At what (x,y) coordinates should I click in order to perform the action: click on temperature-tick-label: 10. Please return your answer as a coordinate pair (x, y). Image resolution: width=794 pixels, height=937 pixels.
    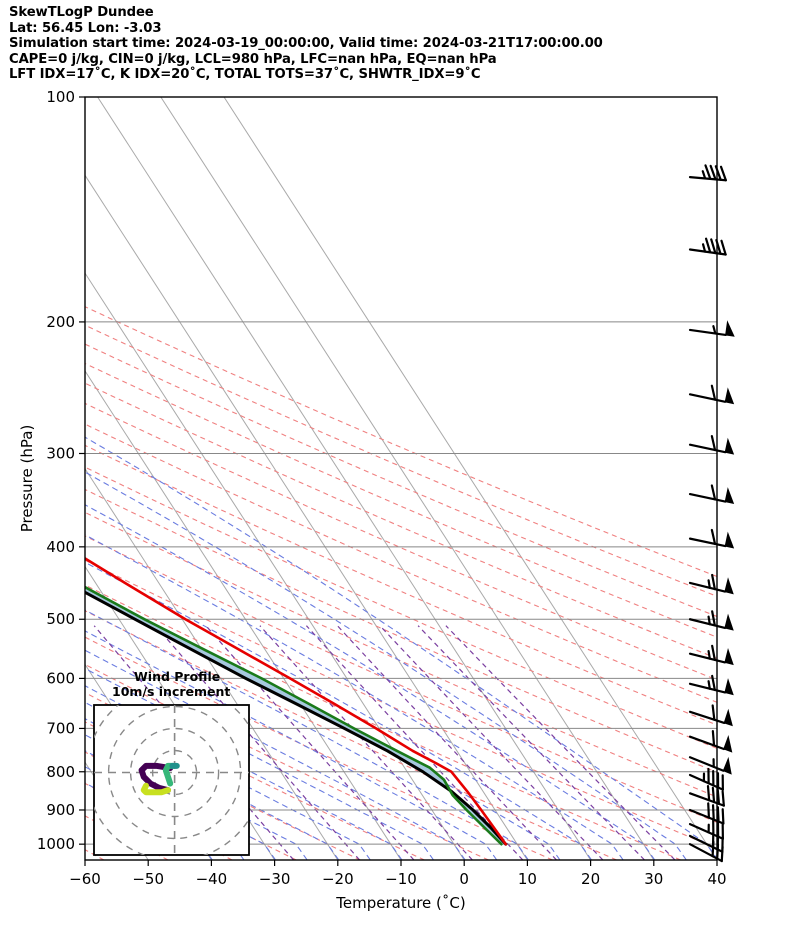
    Looking at the image, I should click on (527, 879).